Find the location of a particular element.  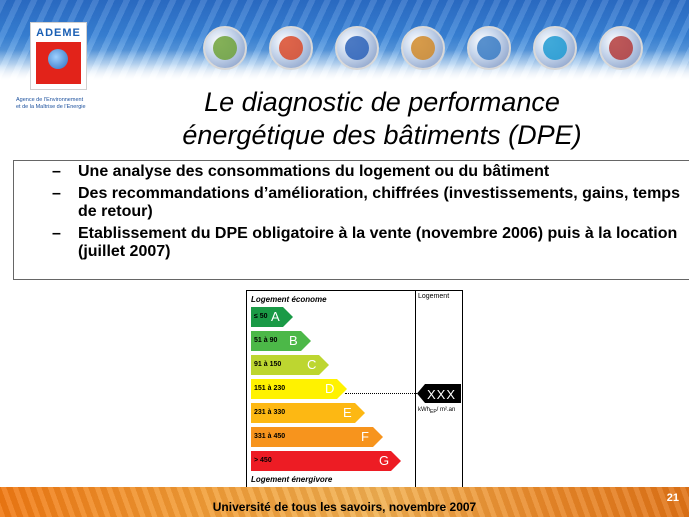

energy-class-g: > 450 G is located at coordinates (326, 461).